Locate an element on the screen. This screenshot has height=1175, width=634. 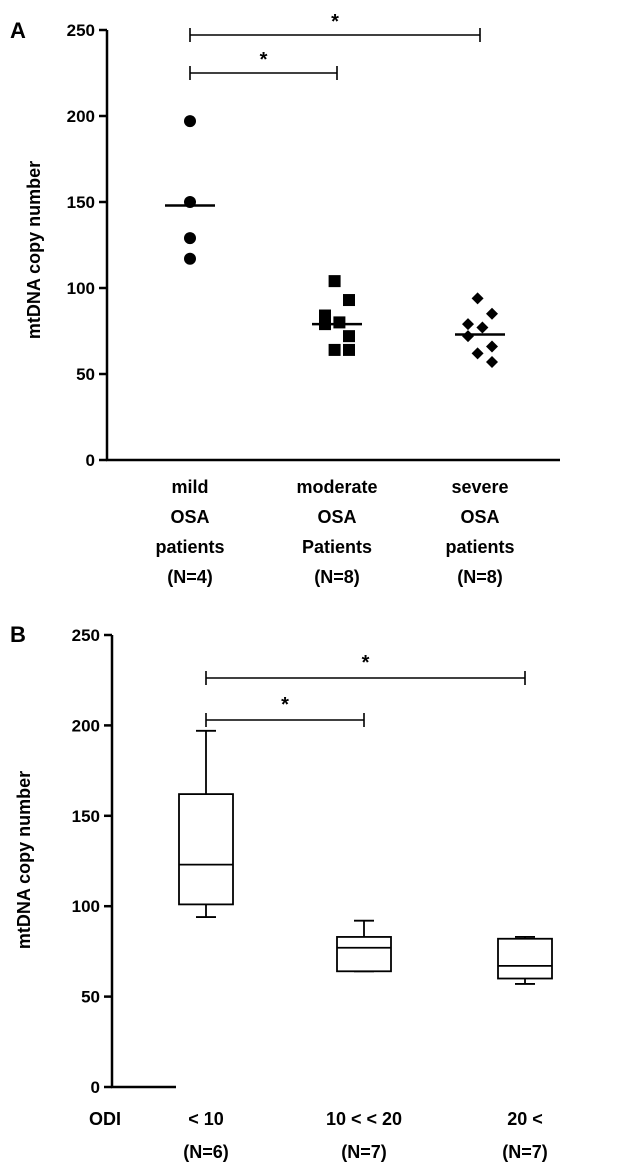
panel-a-ytick-label: 0 is located at coordinates (90, 460).